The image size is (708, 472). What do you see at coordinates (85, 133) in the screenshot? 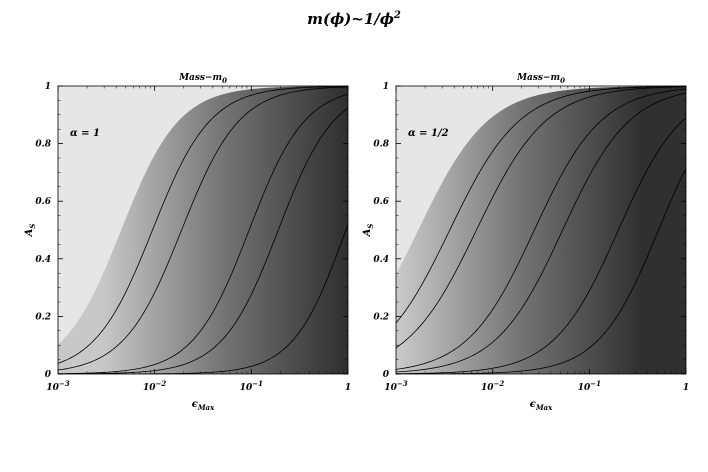
I see `alpha-annotation: α = 1` at bounding box center [85, 133].